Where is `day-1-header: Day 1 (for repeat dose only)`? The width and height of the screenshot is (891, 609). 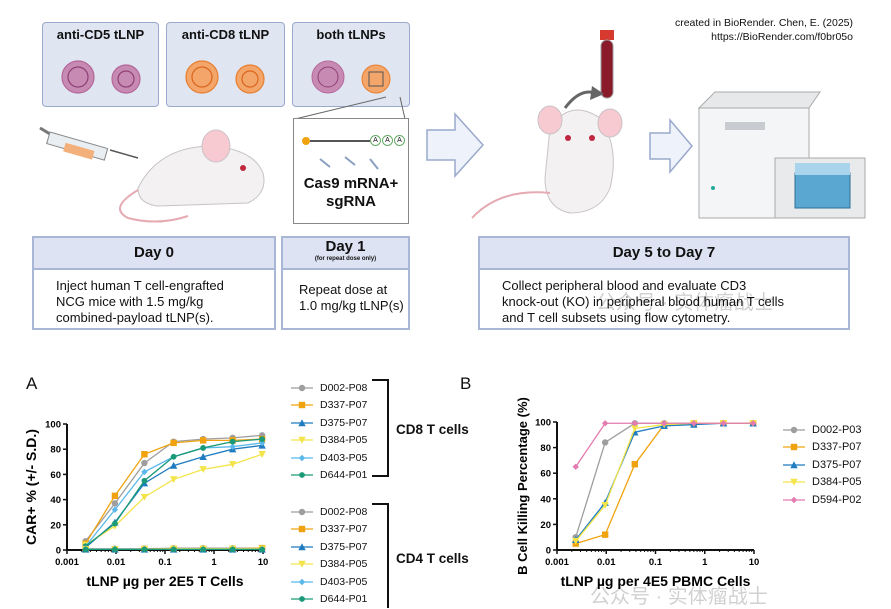 day-1-header: Day 1 (for repeat dose only) is located at coordinates (345, 254).